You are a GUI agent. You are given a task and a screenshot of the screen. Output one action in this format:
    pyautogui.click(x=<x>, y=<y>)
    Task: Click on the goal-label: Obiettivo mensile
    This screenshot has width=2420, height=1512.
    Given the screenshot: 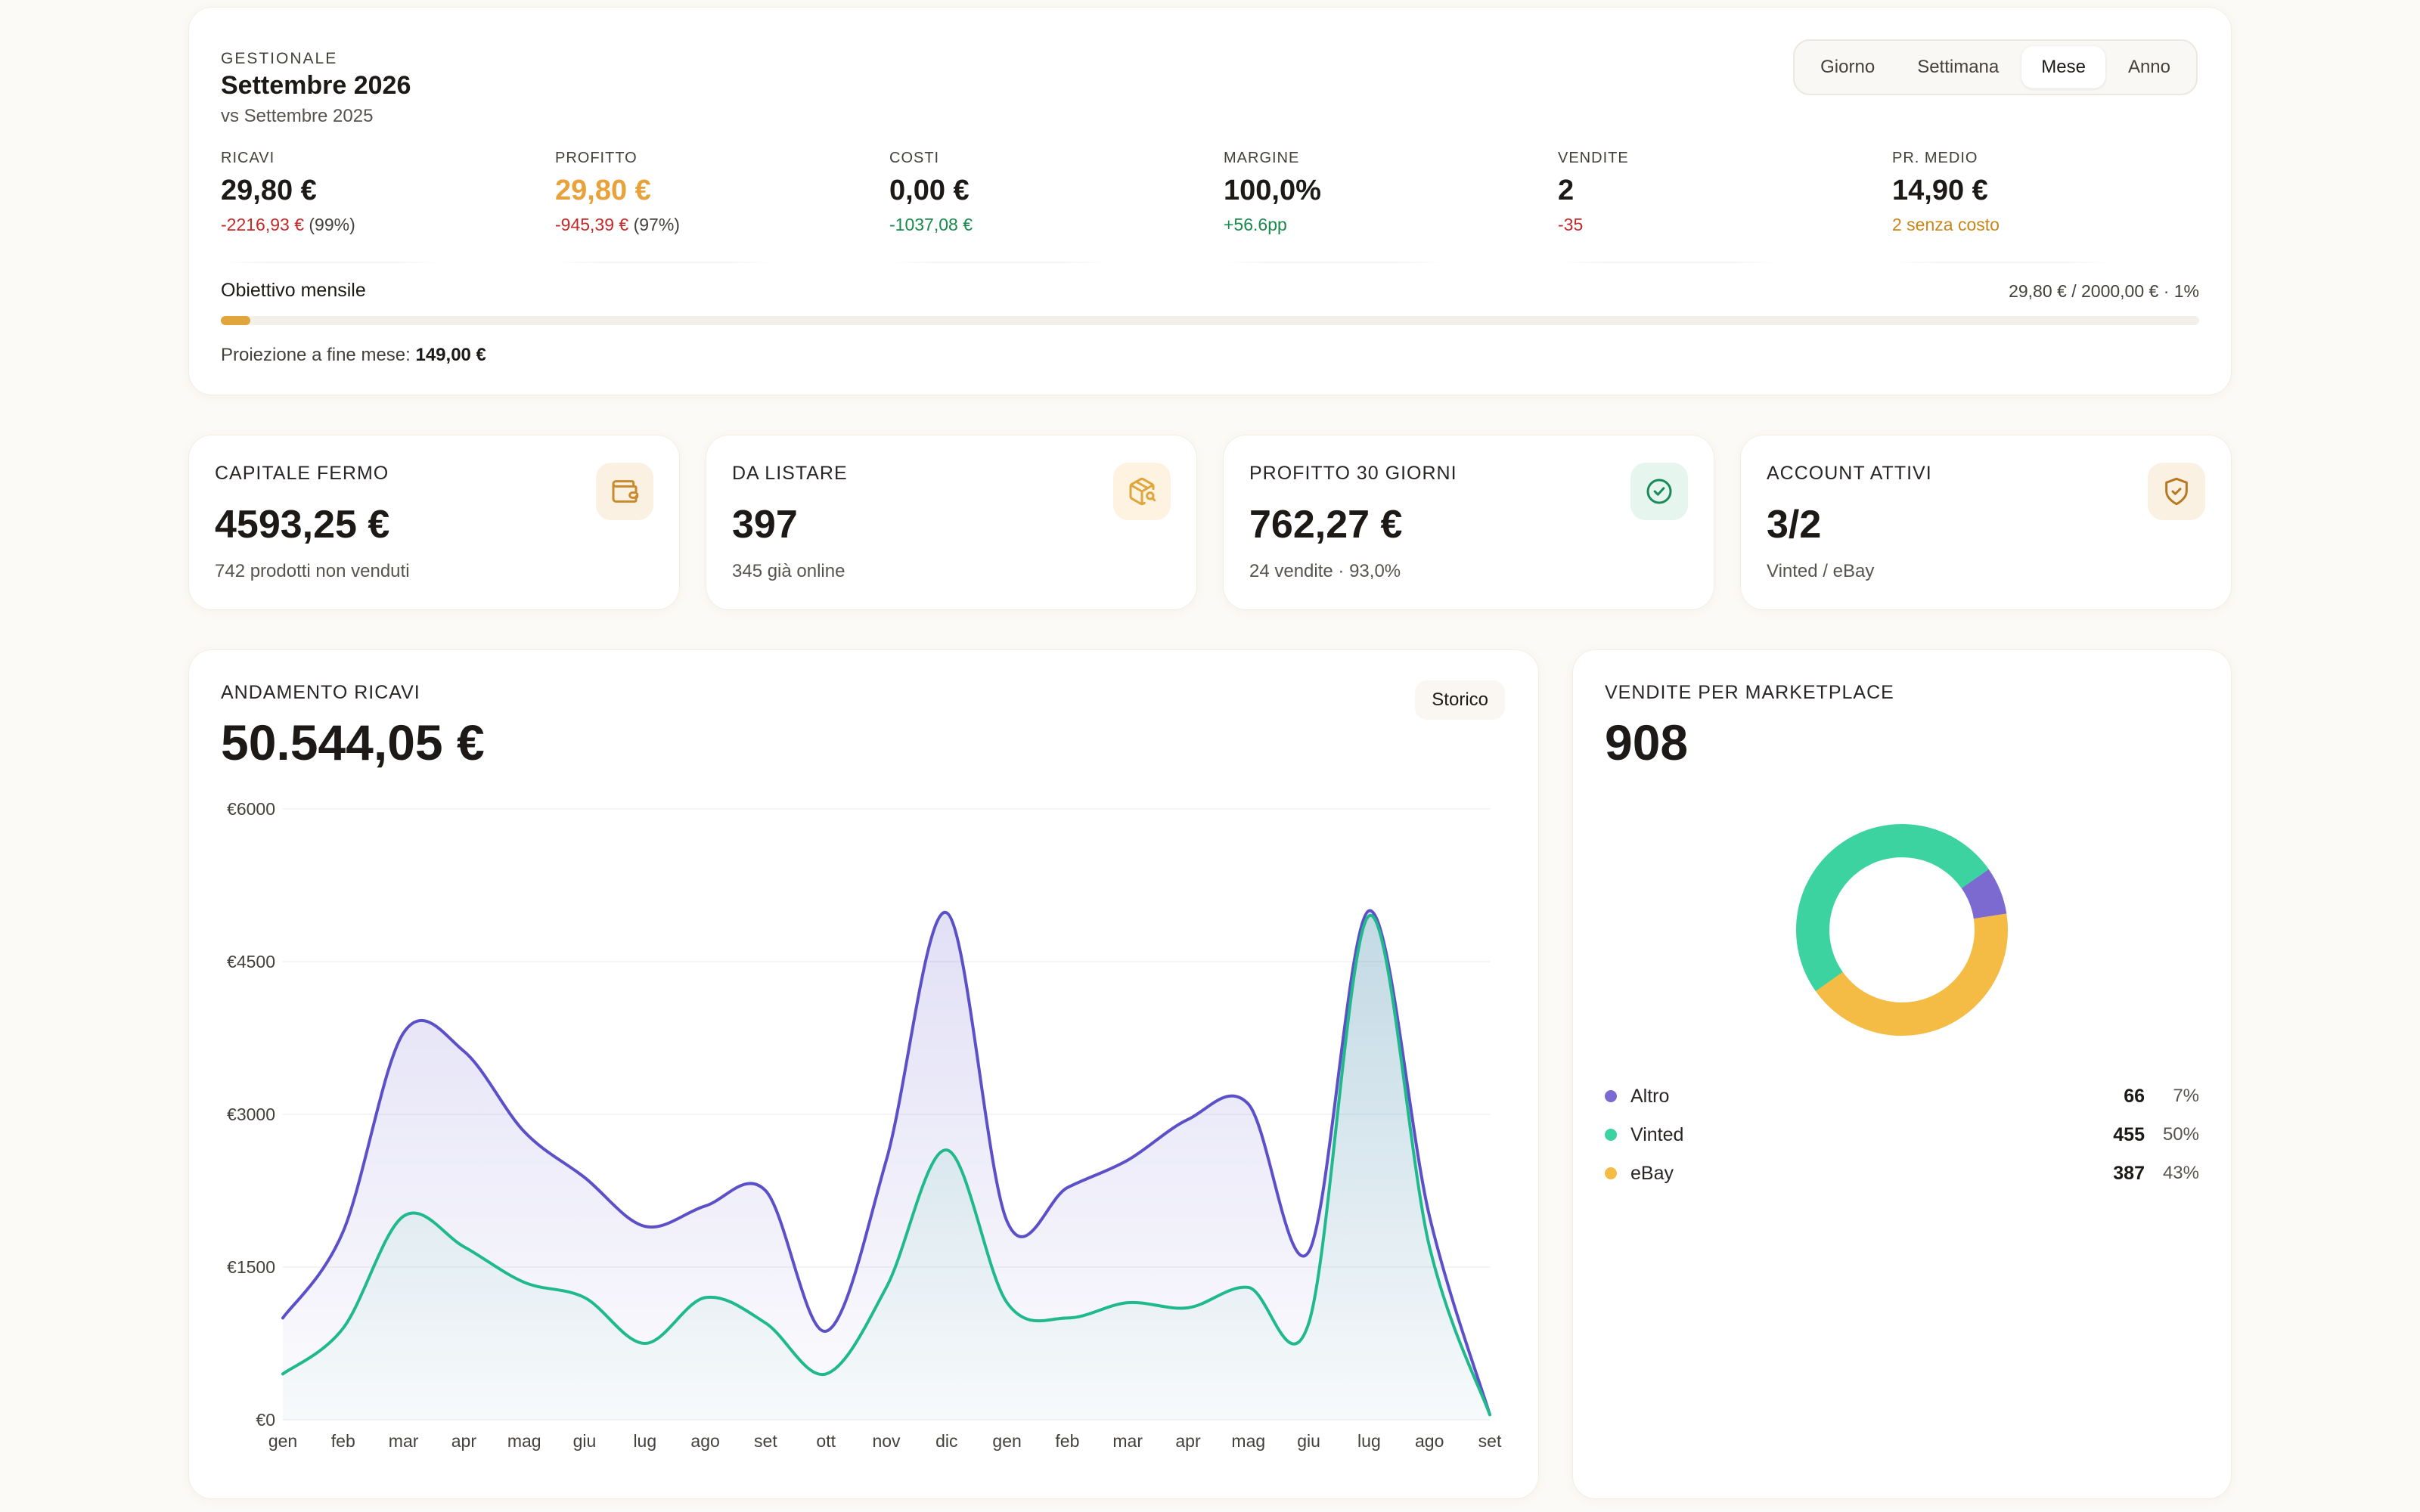 What is the action you would take?
    pyautogui.click(x=293, y=291)
    